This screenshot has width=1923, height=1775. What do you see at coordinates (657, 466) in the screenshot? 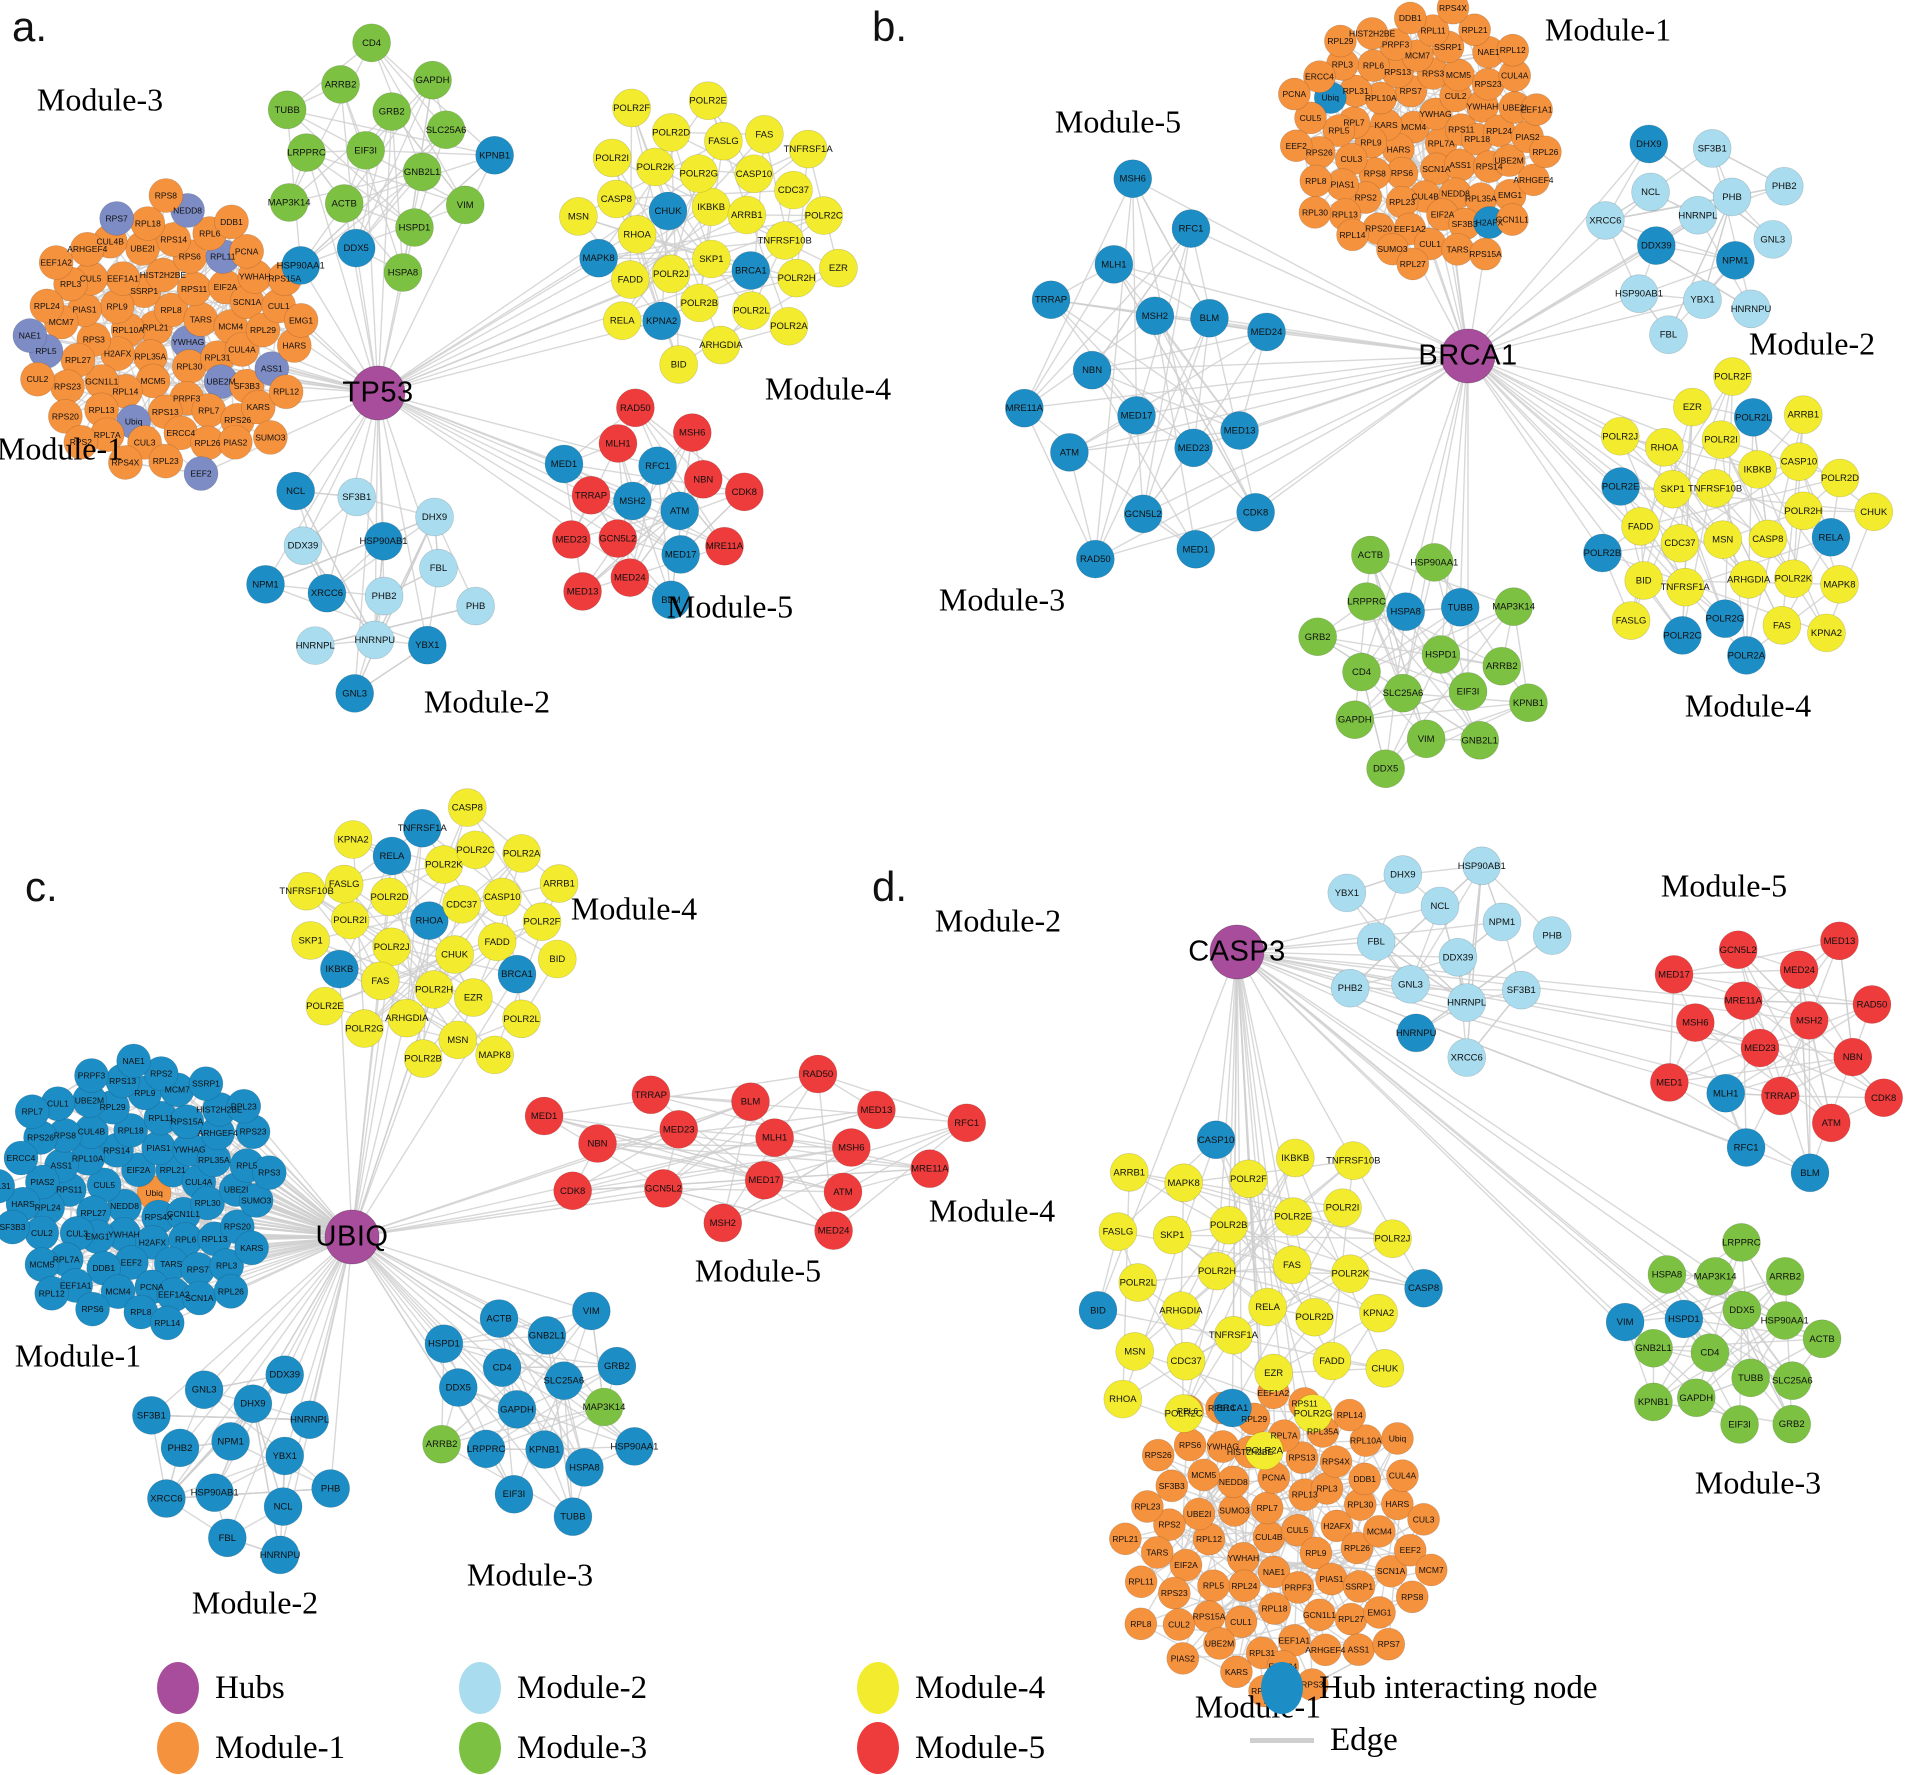
I see `node-label-RFC1: RFC1` at bounding box center [657, 466].